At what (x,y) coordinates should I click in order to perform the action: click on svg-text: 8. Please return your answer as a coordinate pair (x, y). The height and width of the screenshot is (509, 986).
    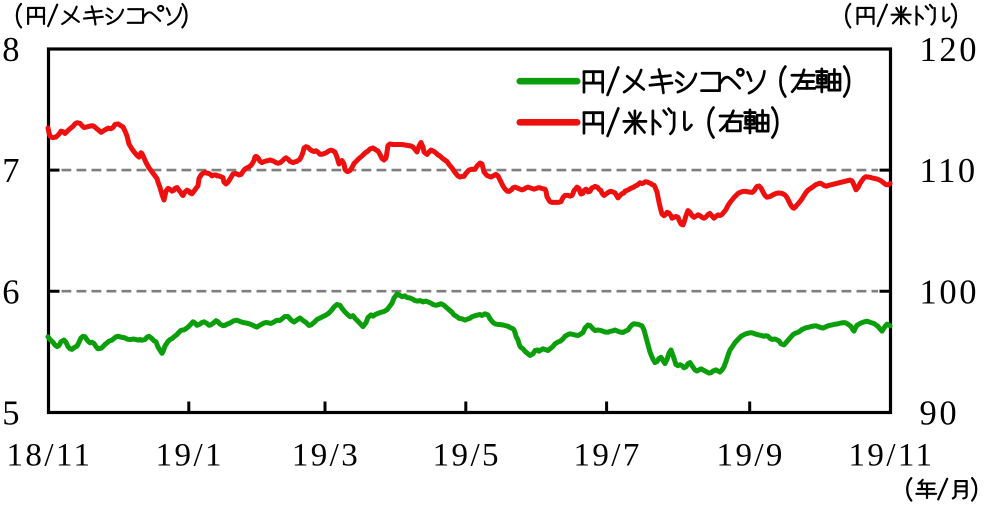
    Looking at the image, I should click on (10, 50).